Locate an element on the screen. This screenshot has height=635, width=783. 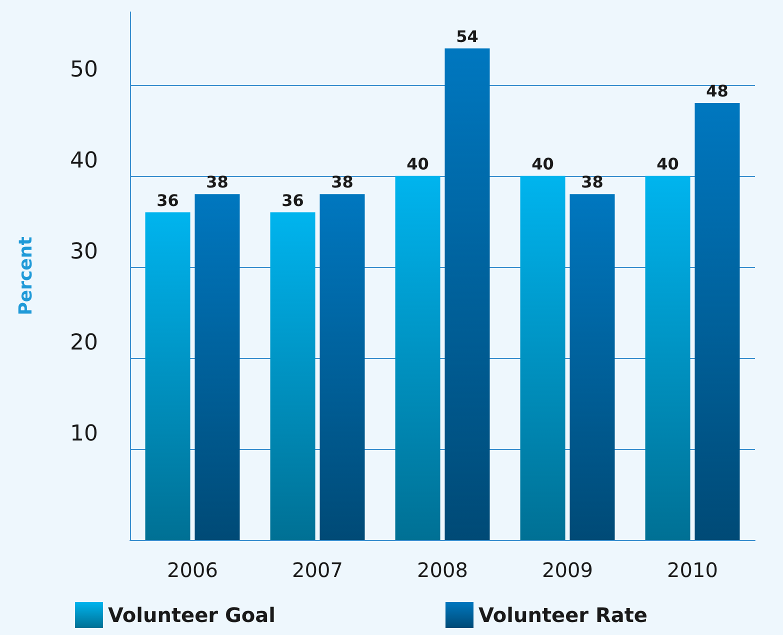
y-tick-label: 40 is located at coordinates (84, 161).